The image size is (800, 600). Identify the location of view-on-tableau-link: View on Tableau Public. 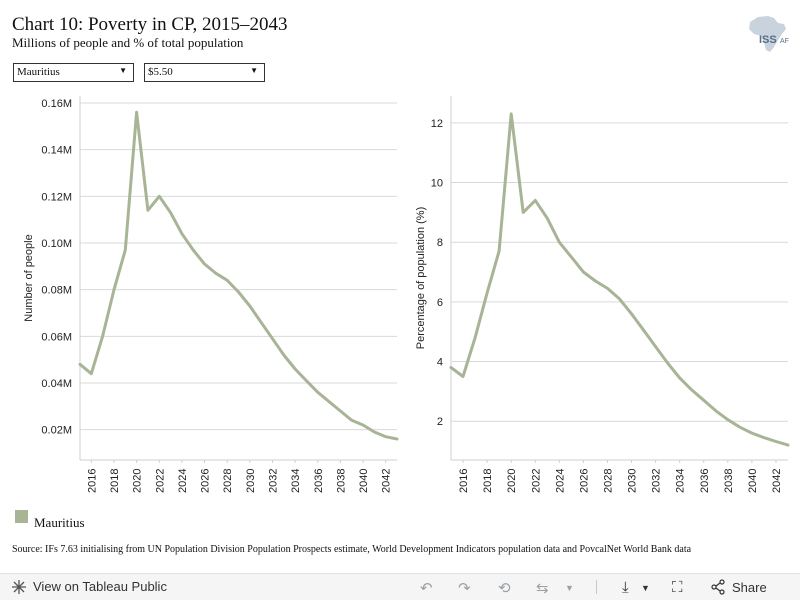
(89, 586).